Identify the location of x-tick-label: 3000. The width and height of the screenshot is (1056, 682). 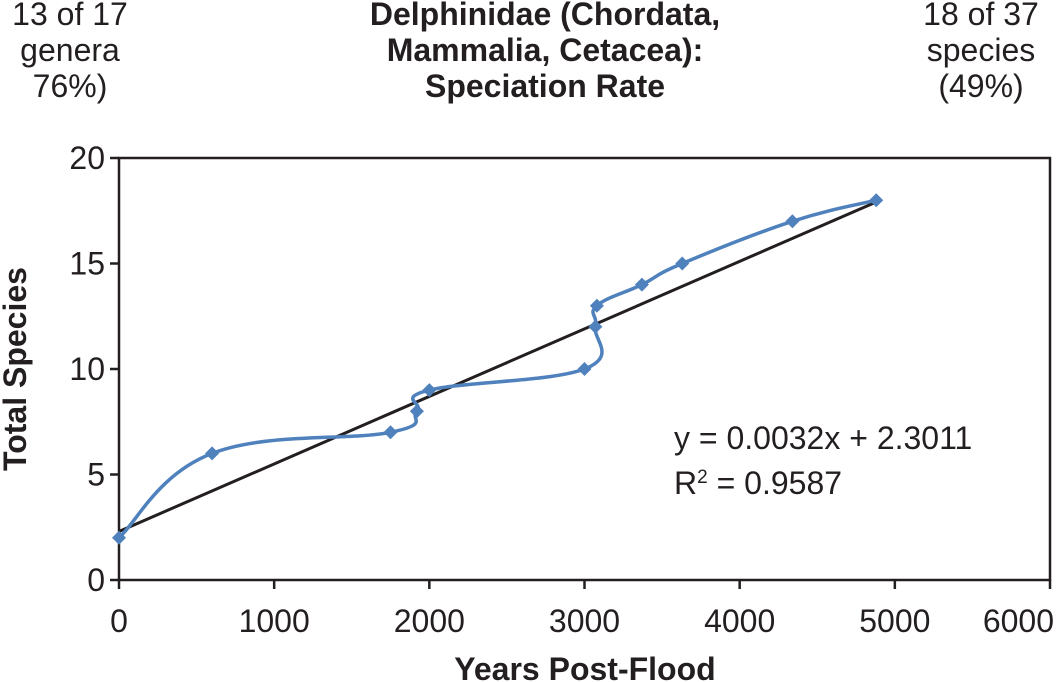
(584, 621).